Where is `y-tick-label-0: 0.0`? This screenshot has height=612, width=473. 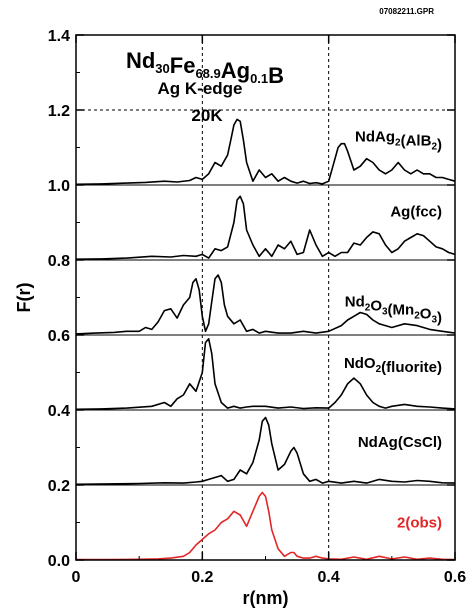
y-tick-label-0: 0.0 is located at coordinates (59, 561).